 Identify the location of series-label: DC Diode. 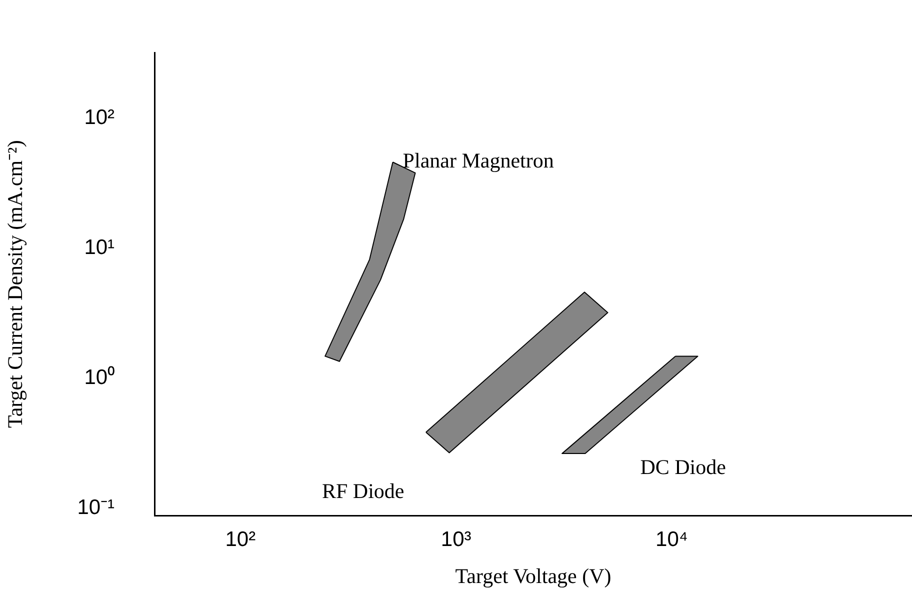
(683, 467).